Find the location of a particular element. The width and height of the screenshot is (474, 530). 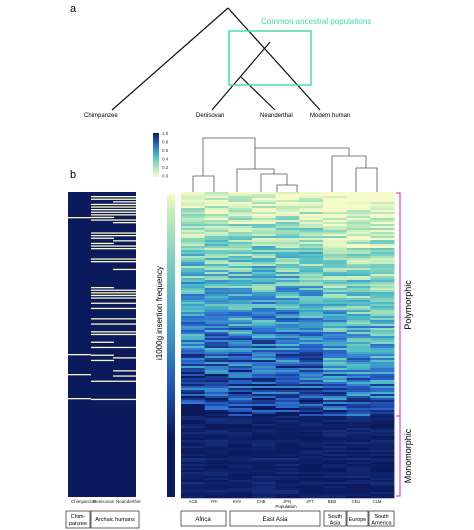

col-khv: KHV is located at coordinates (237, 501).